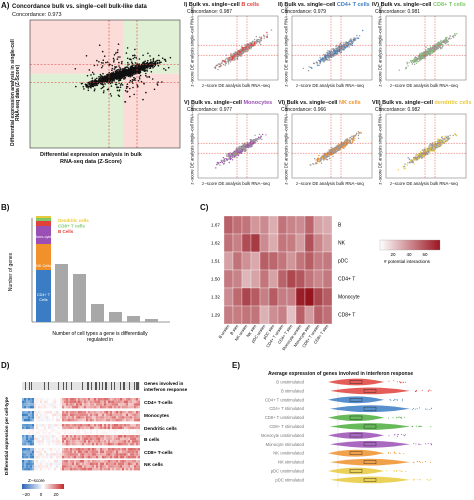 The width and height of the screenshot is (474, 500). Describe the element at coordinates (376, 5) in the screenshot. I see `subpanel-roman: IV)` at that location.